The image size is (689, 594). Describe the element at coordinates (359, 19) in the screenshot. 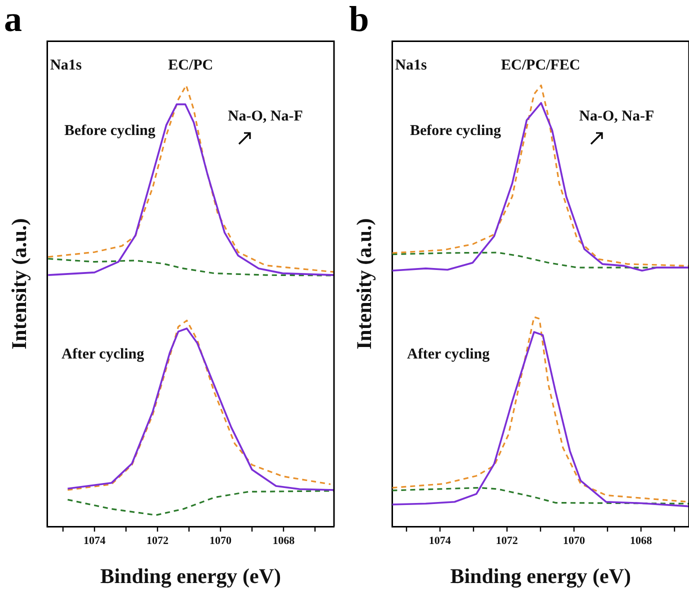

I see `chart-title: b` at that location.